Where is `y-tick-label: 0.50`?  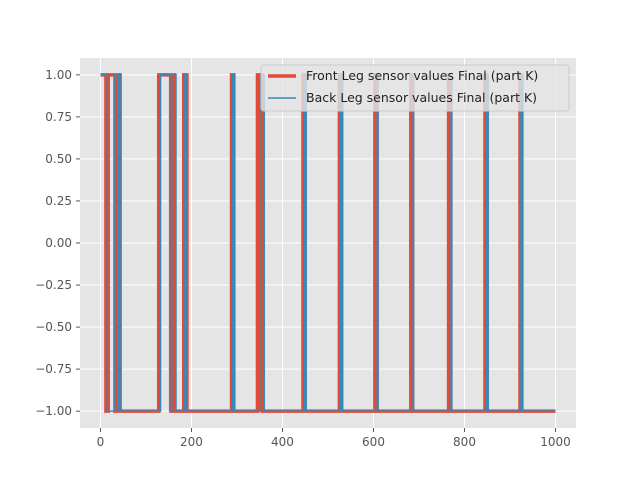
y-tick-label: 0.50 is located at coordinates (58, 159).